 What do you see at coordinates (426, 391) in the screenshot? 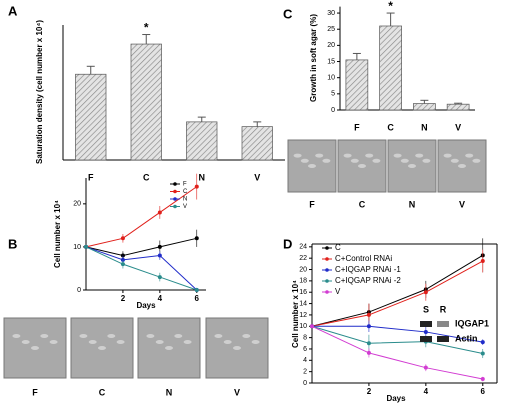
I see `x-tick-label: 4` at bounding box center [426, 391].